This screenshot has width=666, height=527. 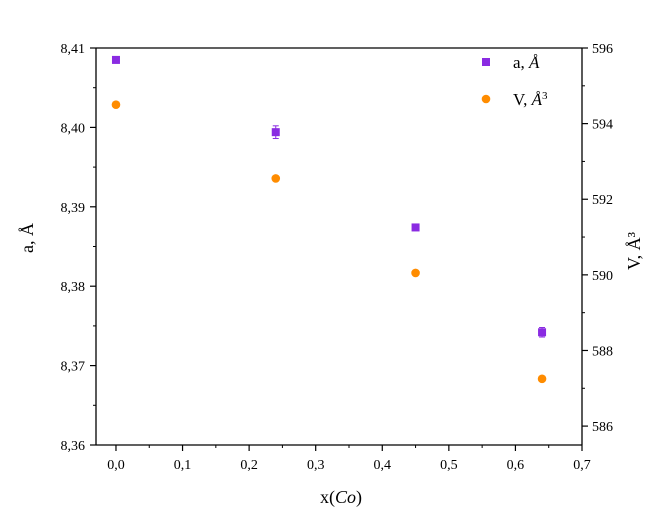 I want to click on left-y-tick-label: 8,39, so click(x=73, y=208).